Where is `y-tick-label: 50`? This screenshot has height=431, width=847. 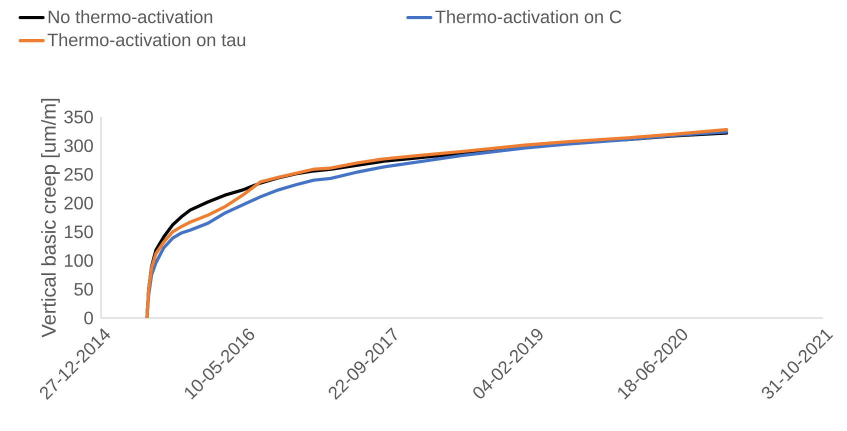 y-tick-label: 50 is located at coordinates (83, 289).